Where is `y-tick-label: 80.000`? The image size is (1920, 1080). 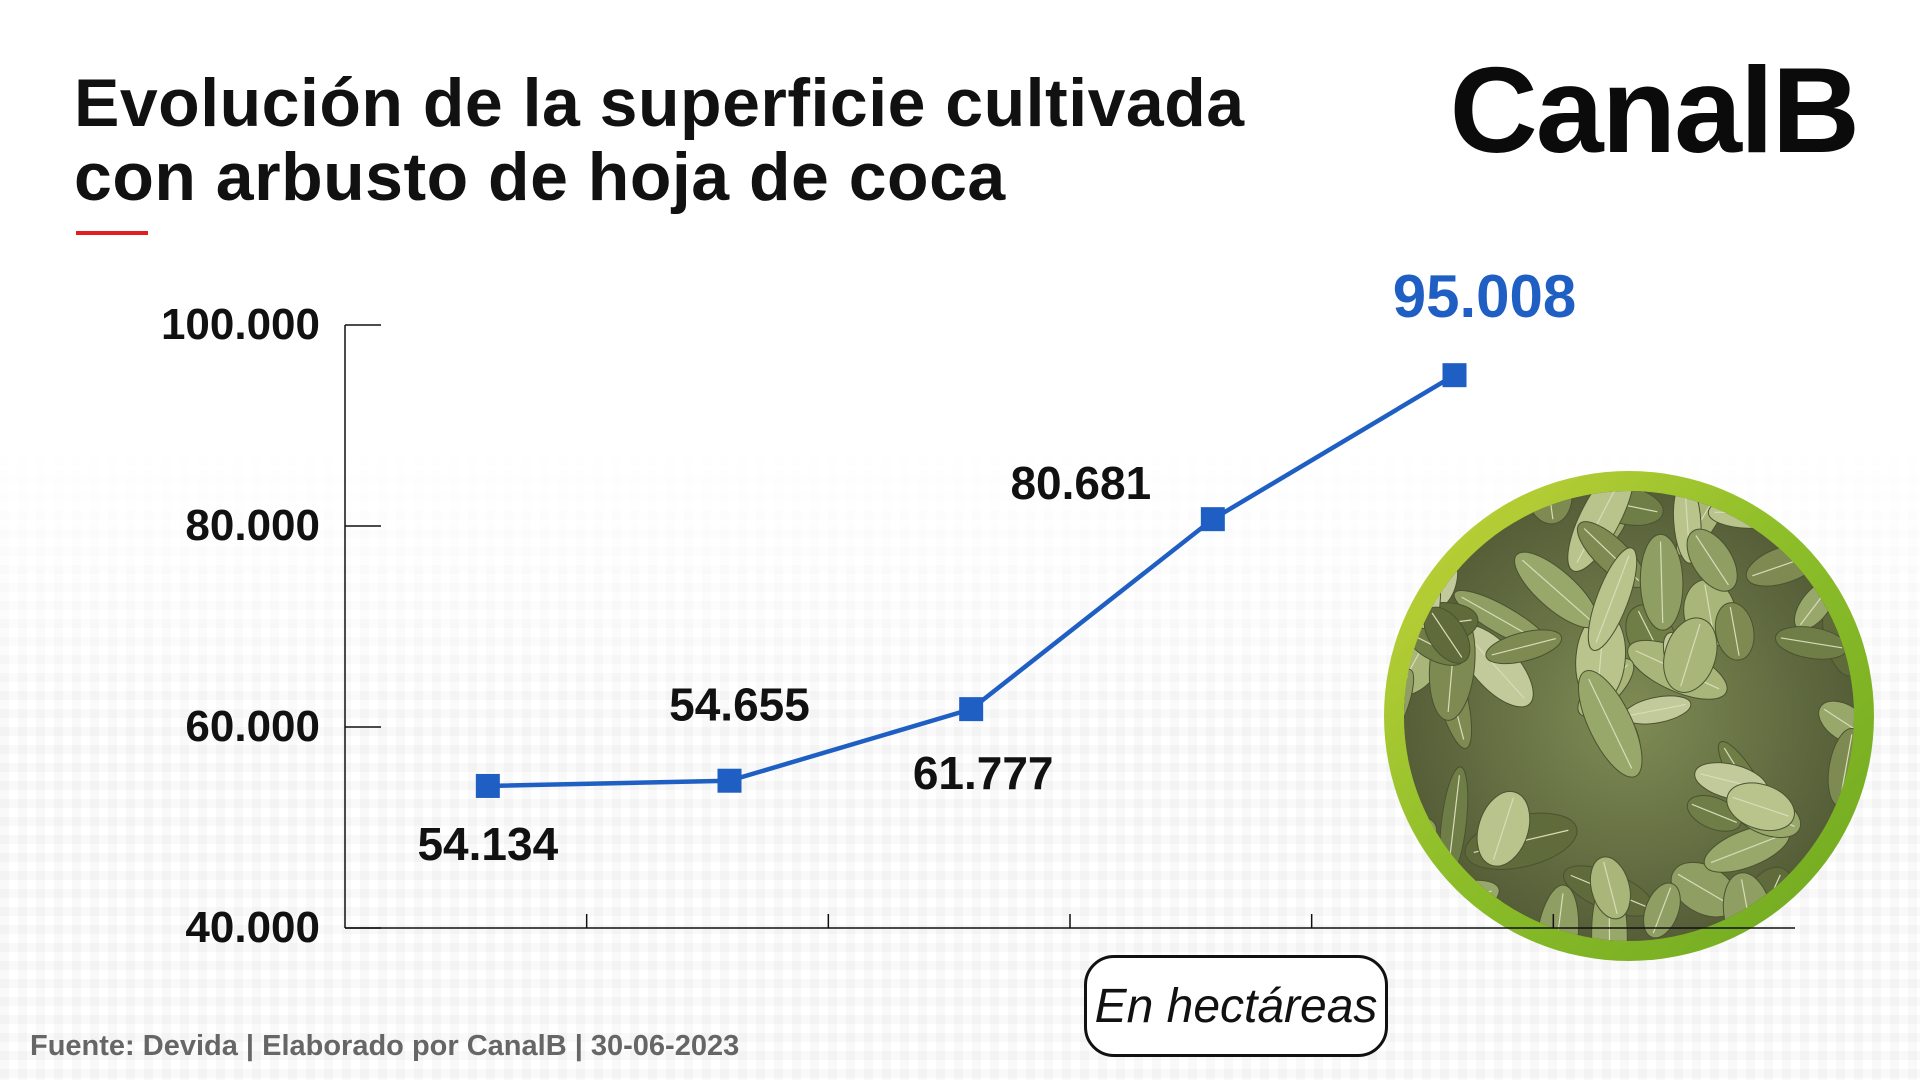 y-tick-label: 80.000 is located at coordinates (252, 525).